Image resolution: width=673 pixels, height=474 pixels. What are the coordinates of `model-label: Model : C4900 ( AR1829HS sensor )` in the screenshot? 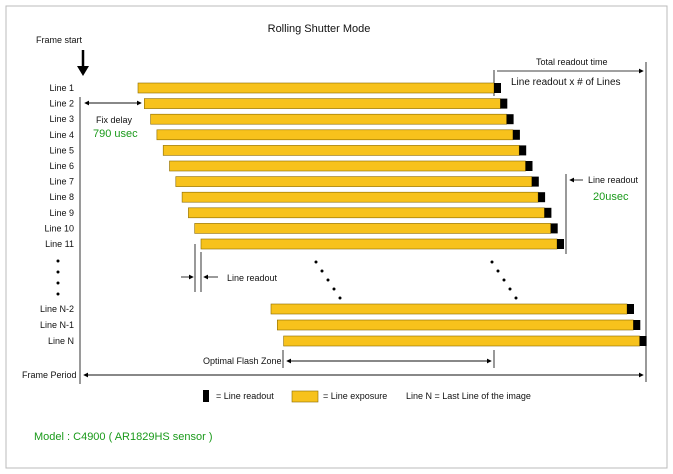 It's located at (123, 437).